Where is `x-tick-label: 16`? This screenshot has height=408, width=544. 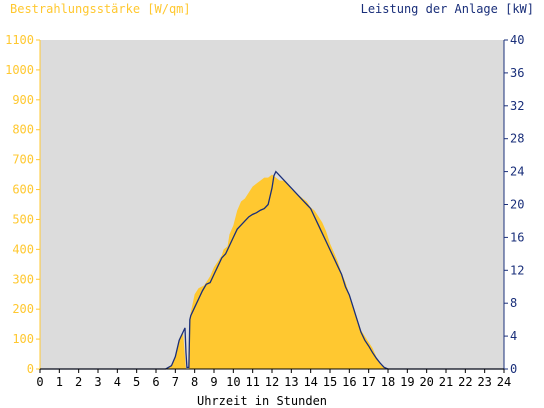 x-tick-label: 16 is located at coordinates (349, 382).